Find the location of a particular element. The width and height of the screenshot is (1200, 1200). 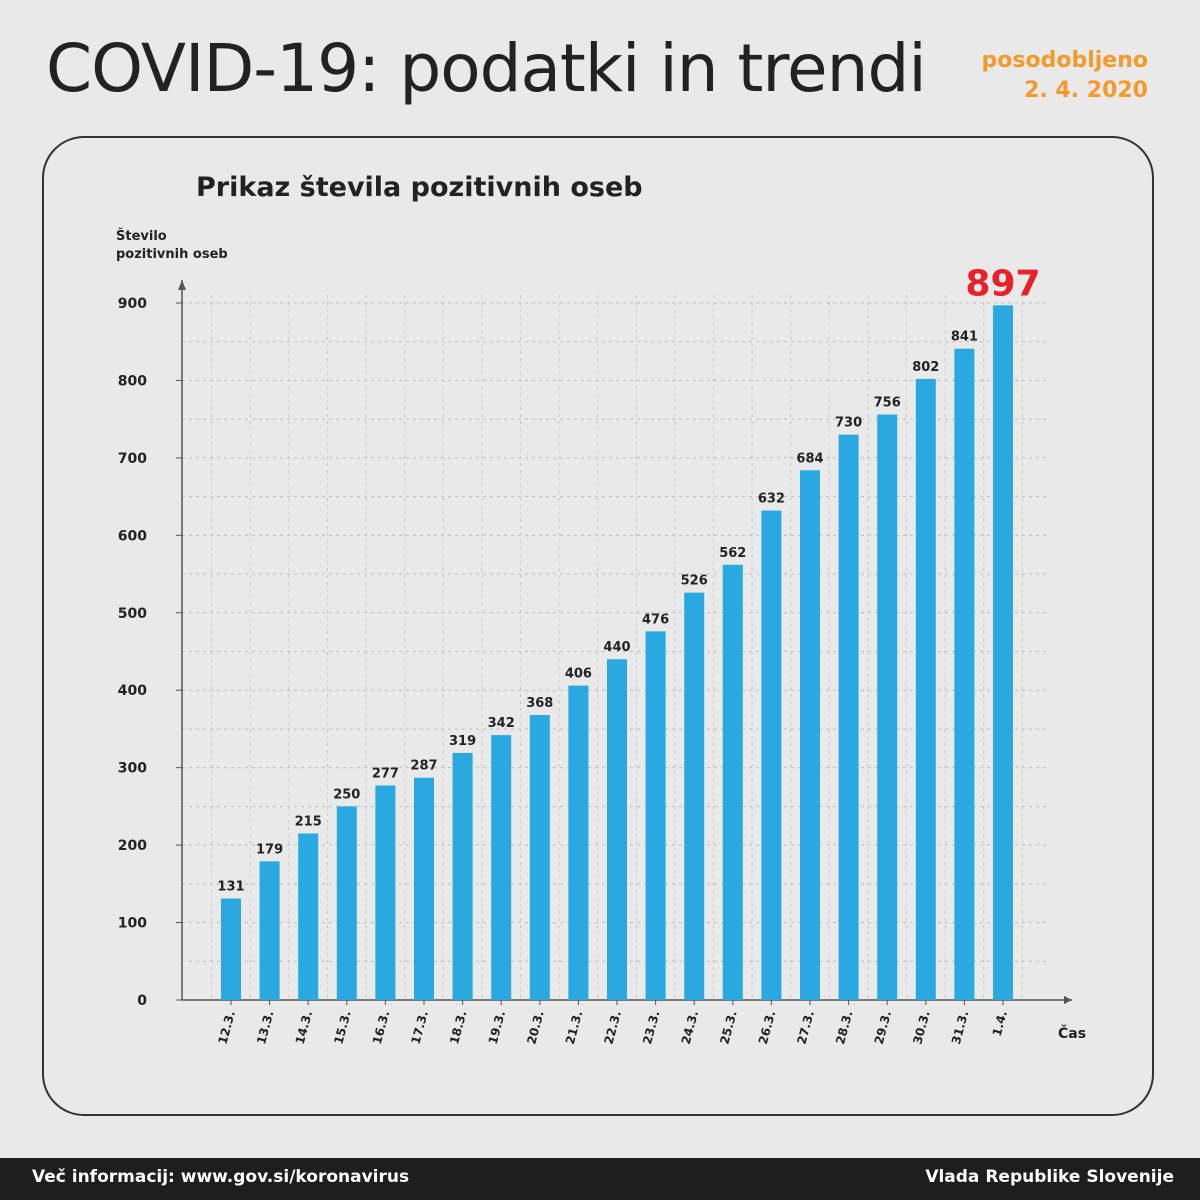

x-tick-label: 27.3. is located at coordinates (806, 1027).